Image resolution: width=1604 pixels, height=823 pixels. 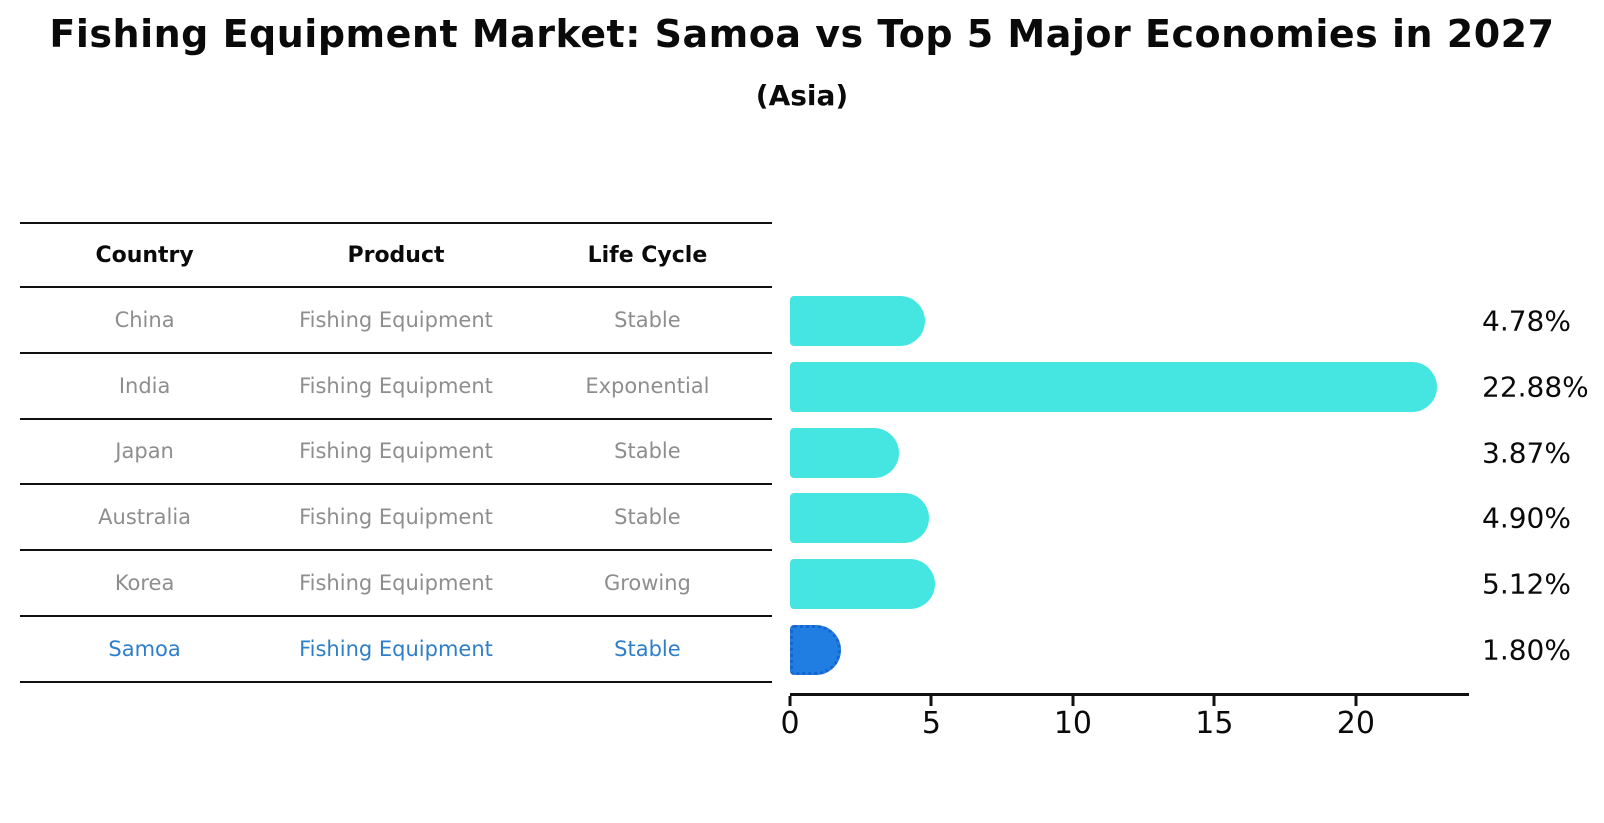 What do you see at coordinates (862, 584) in the screenshot?
I see `bar-korea` at bounding box center [862, 584].